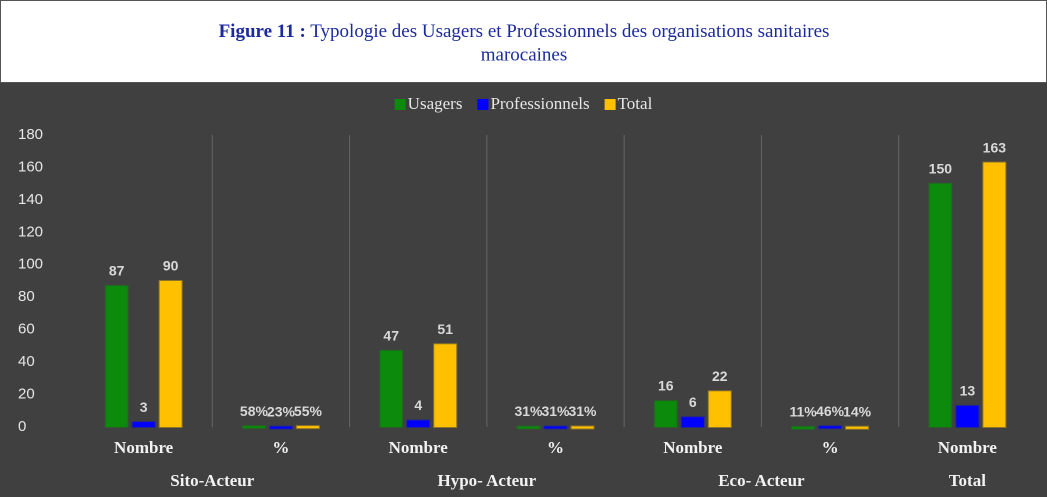 The image size is (1047, 497). Describe the element at coordinates (308, 411) in the screenshot. I see `data-label: 55%` at that location.